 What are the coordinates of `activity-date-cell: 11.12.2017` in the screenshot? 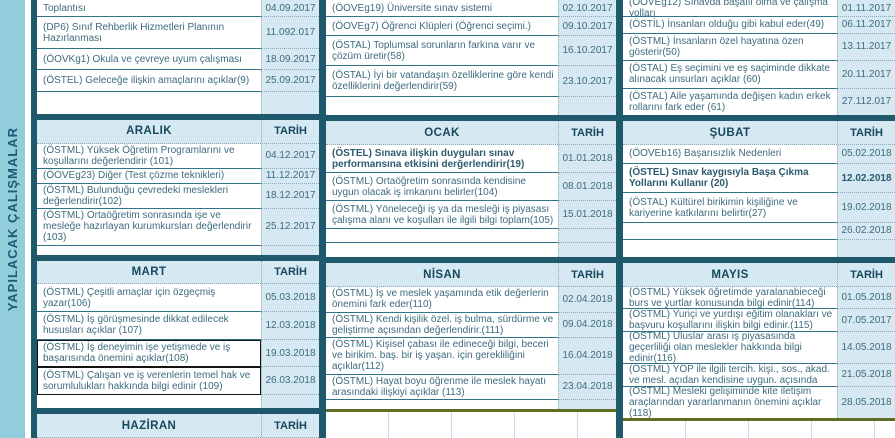 It's located at (290, 176).